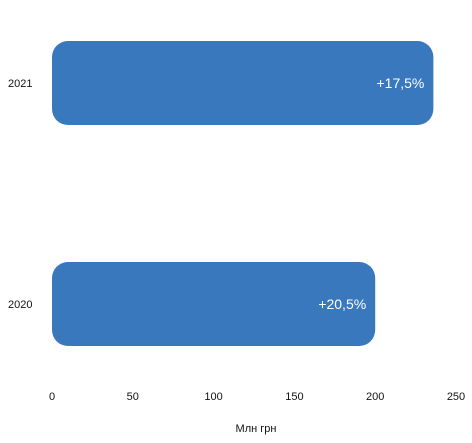 This screenshot has height=443, width=472. I want to click on category-label-2020: 2020, so click(20, 305).